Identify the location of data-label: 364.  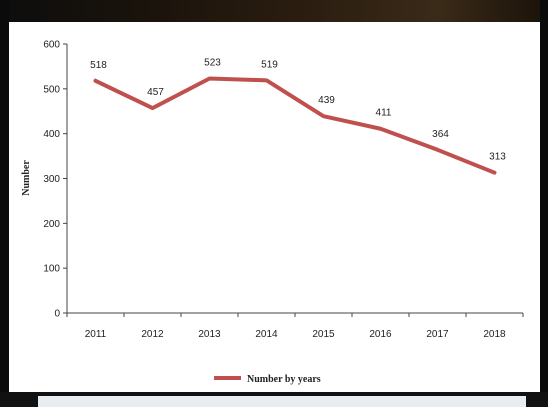
(440, 134).